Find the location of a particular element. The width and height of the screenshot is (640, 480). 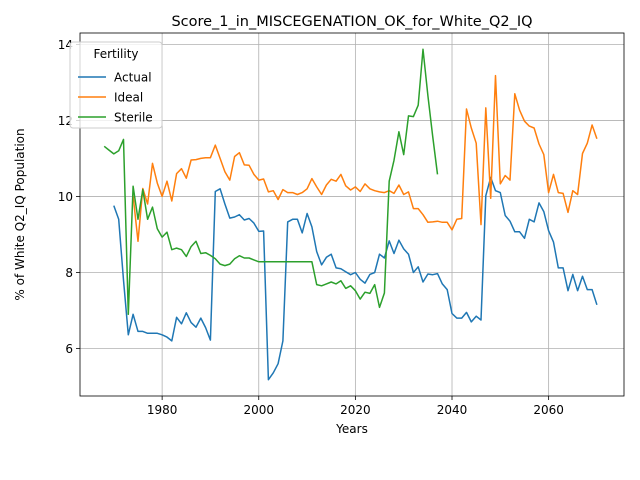

legend-box is located at coordinates (116, 85).